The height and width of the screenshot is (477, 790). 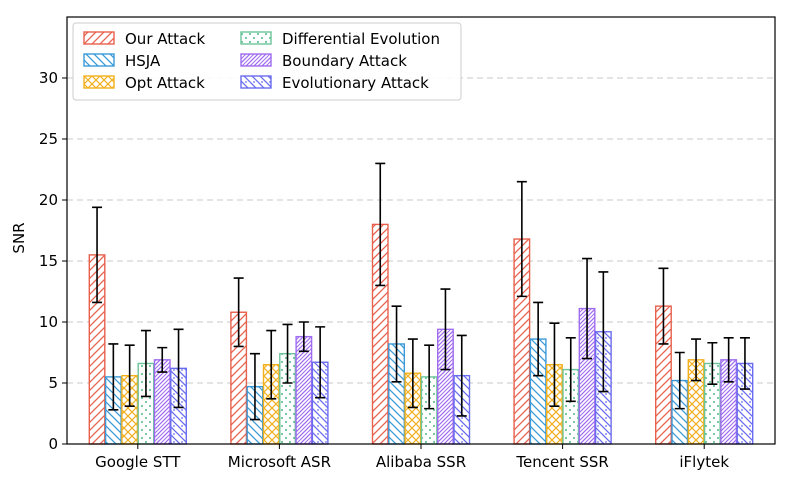 I want to click on legend-label: Opt Attack, so click(x=165, y=83).